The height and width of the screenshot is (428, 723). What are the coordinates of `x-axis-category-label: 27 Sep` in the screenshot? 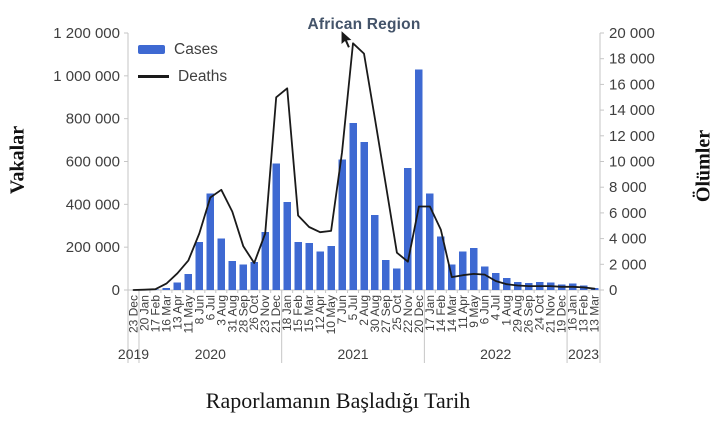 It's located at (386, 314).